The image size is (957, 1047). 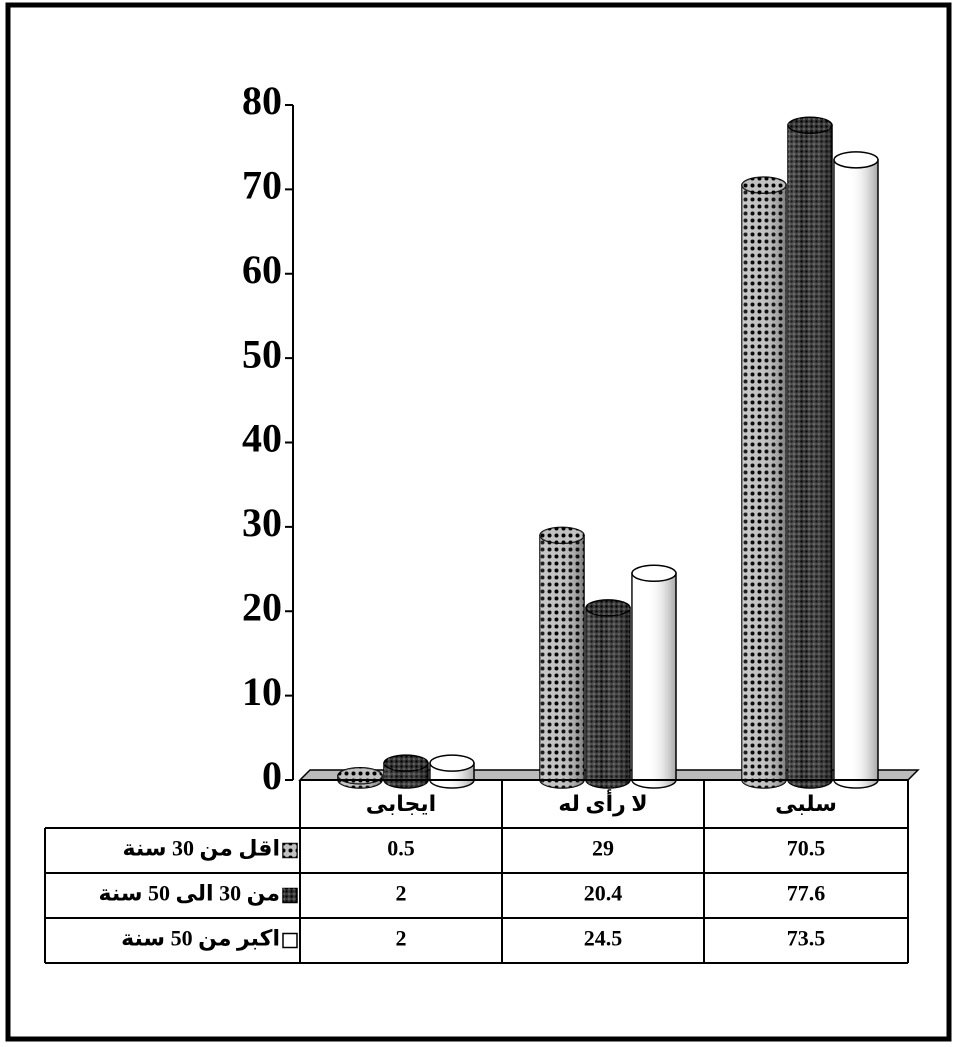 What do you see at coordinates (290, 940) in the screenshot?
I see `legend-swatch` at bounding box center [290, 940].